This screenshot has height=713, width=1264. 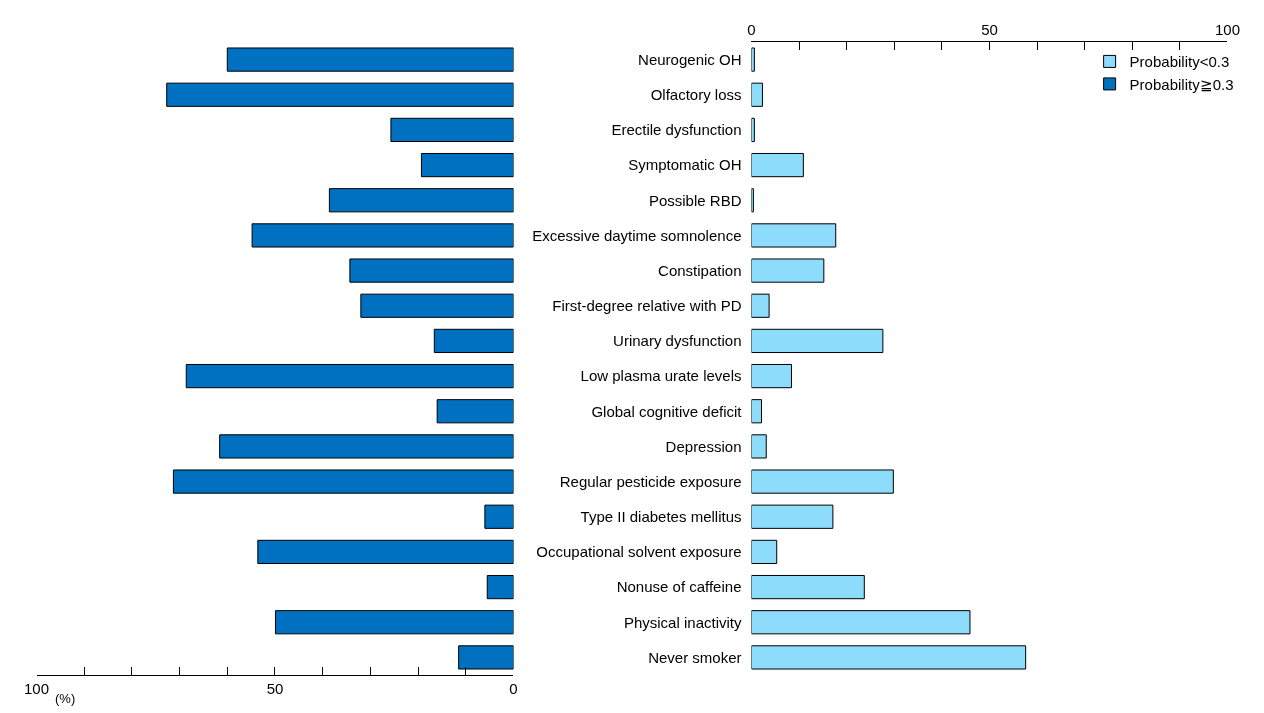 I want to click on x2-tick-label: 0, so click(x=751, y=29).